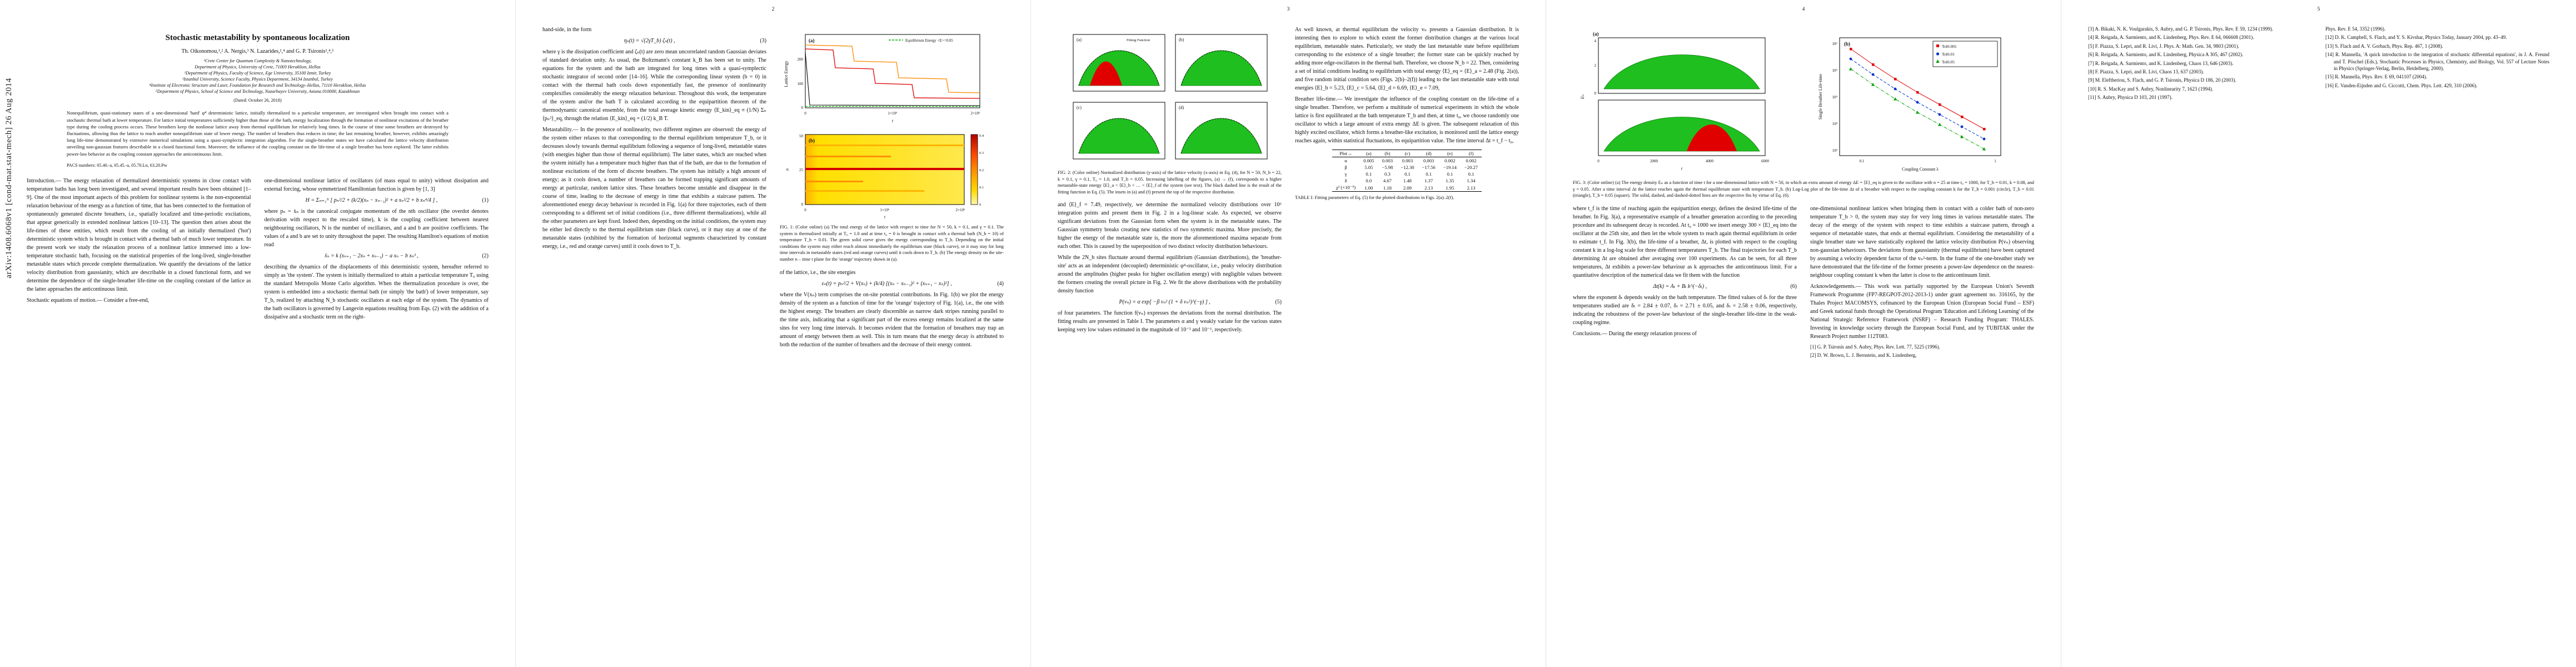 This screenshot has width=2576, height=667. I want to click on fig3b-legend-marker-red, so click(1937, 45).